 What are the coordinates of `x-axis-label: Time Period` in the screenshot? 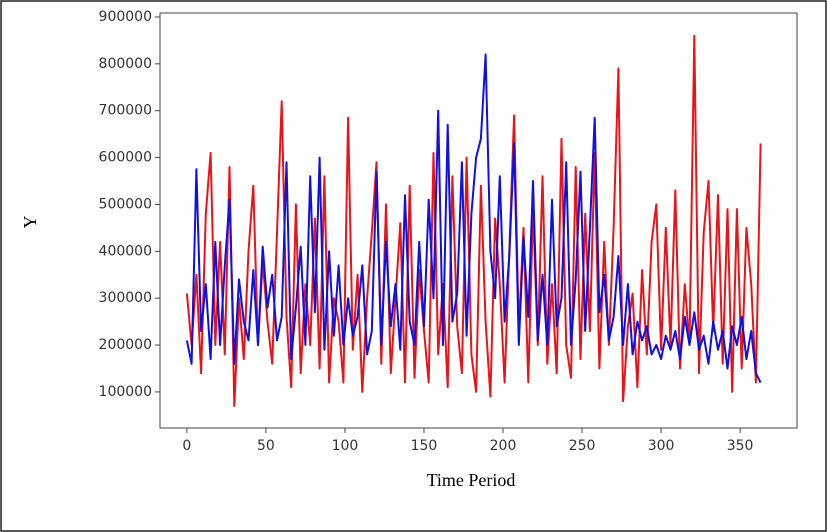 It's located at (471, 480).